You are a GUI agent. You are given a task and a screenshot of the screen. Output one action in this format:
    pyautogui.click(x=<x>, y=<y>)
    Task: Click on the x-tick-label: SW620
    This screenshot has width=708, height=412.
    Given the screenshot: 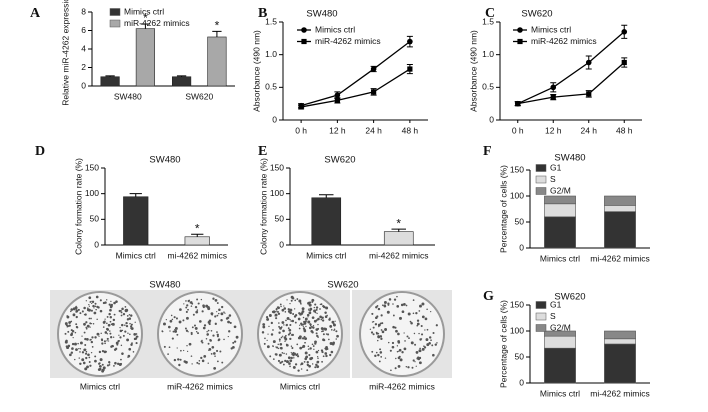 What is the action you would take?
    pyautogui.click(x=199, y=96)
    